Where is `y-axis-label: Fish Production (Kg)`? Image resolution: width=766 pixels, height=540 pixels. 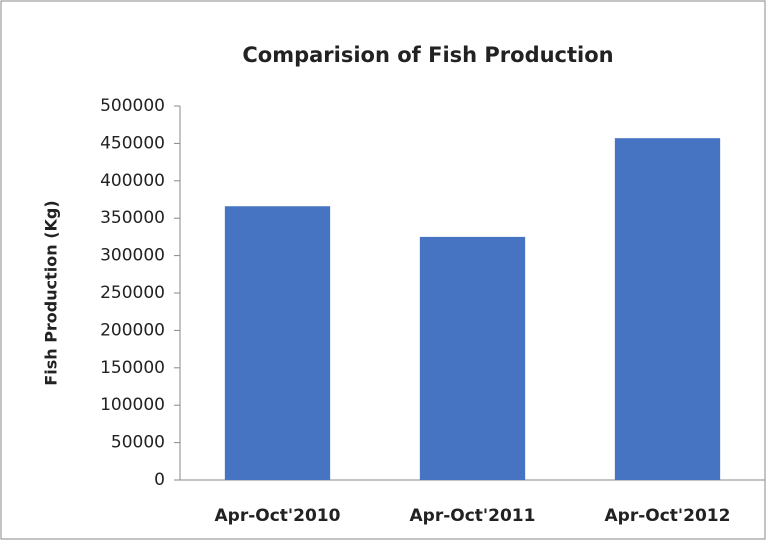
y-axis-label: Fish Production (Kg) is located at coordinates (51, 292).